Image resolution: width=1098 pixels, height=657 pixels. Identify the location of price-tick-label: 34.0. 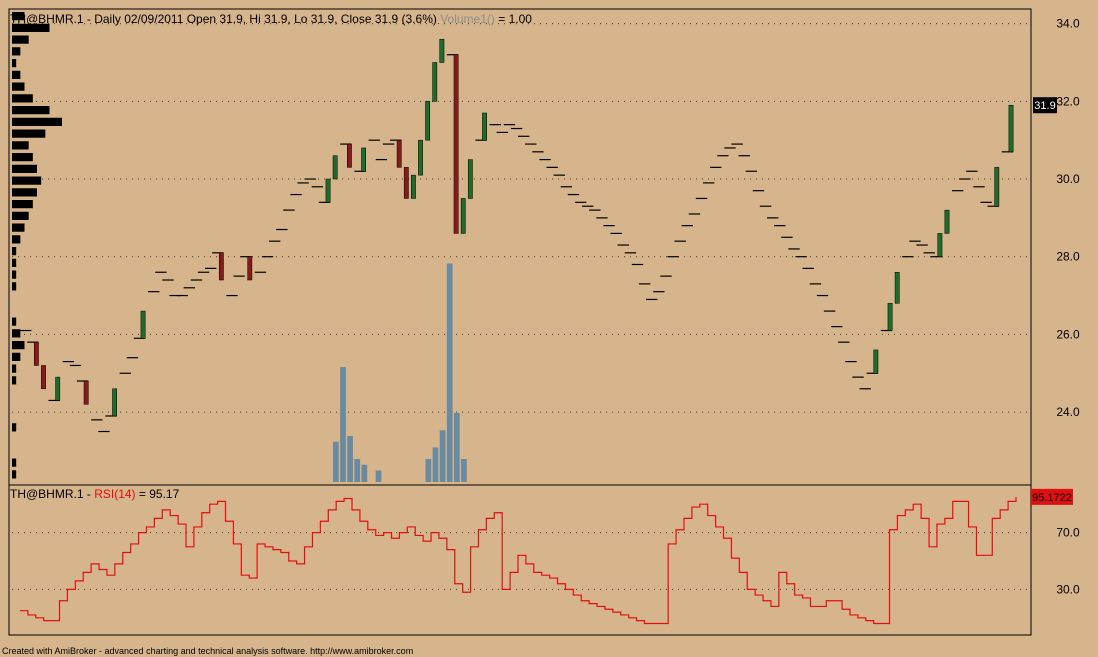
(1068, 24).